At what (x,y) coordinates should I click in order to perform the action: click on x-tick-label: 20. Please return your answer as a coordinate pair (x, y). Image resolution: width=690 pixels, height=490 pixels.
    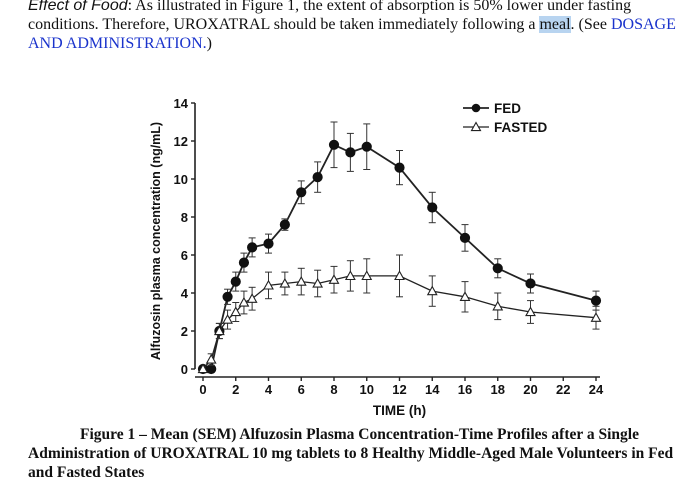
    Looking at the image, I should click on (530, 389).